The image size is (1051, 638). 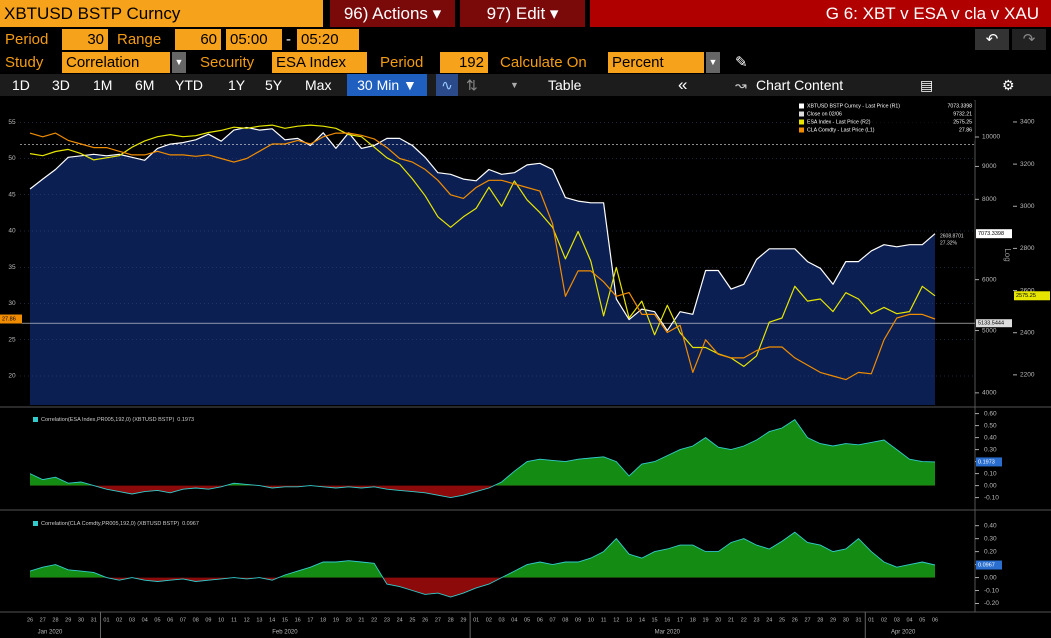 What do you see at coordinates (21, 85) in the screenshot?
I see `range-button: 1D` at bounding box center [21, 85].